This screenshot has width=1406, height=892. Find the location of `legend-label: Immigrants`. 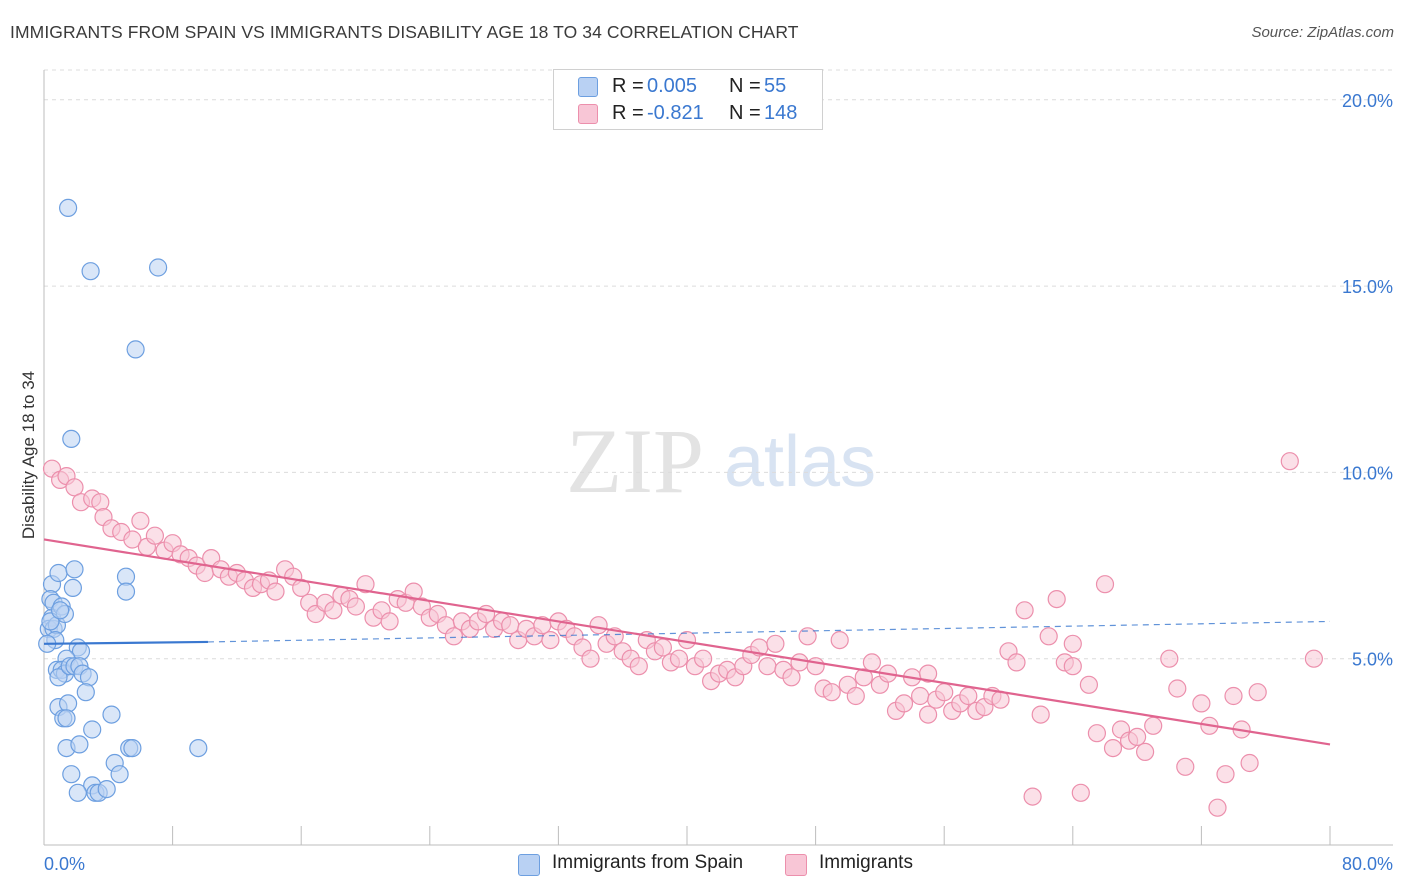

legend-label: Immigrants is located at coordinates (866, 862).